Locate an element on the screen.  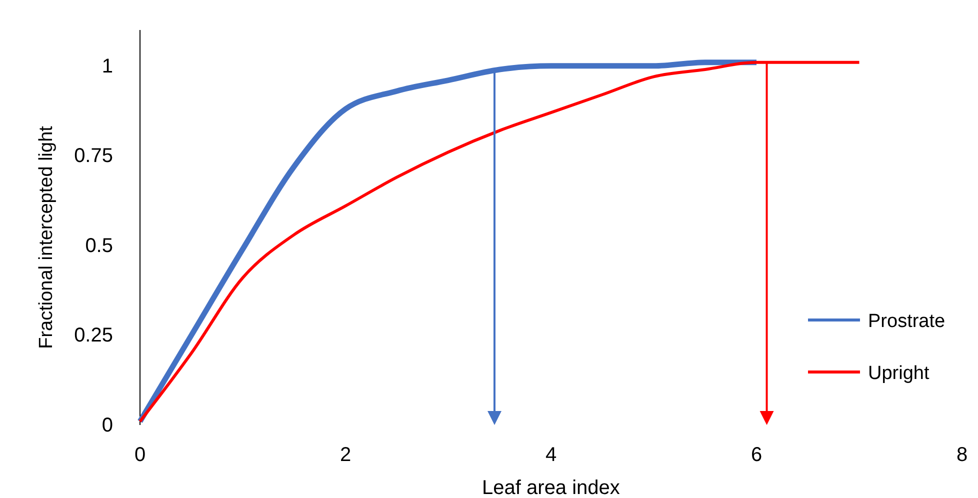
y-axis-title: Fractional intercepted light is located at coordinates (46, 237).